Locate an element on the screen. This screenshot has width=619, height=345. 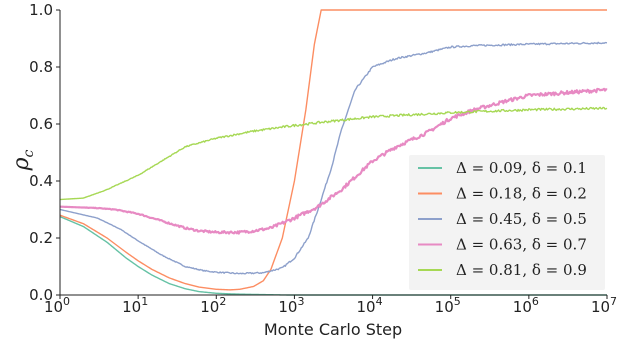
y-tick-label: 0.2 is located at coordinates (41, 238).